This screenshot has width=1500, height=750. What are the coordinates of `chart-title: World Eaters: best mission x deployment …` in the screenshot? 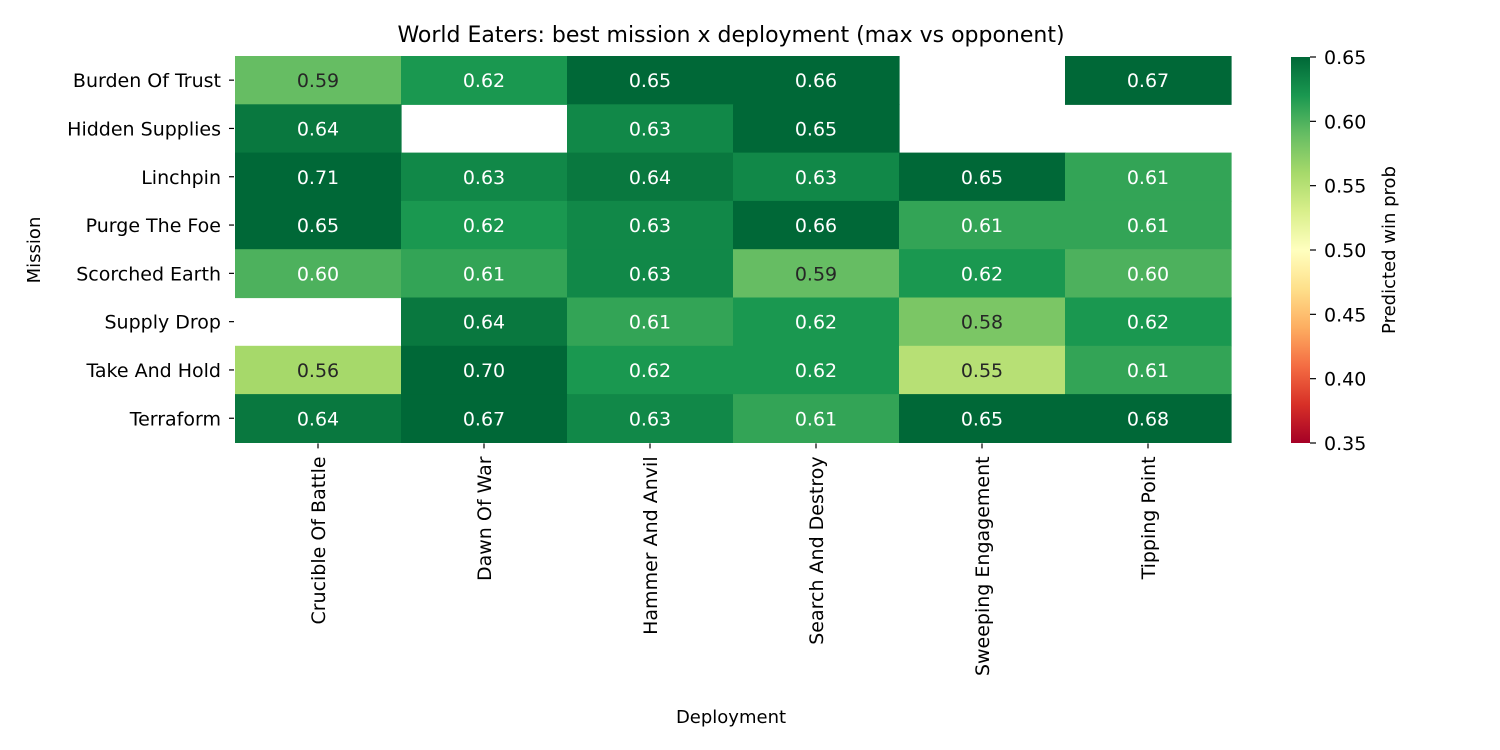 It's located at (730, 35).